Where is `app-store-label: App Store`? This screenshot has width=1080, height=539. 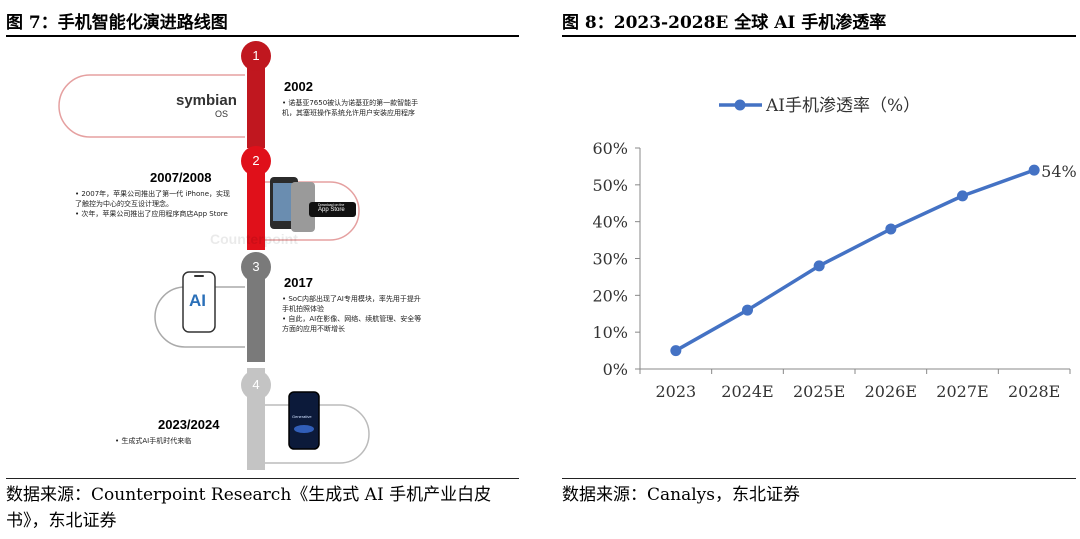 app-store-label: App Store is located at coordinates (331, 210).